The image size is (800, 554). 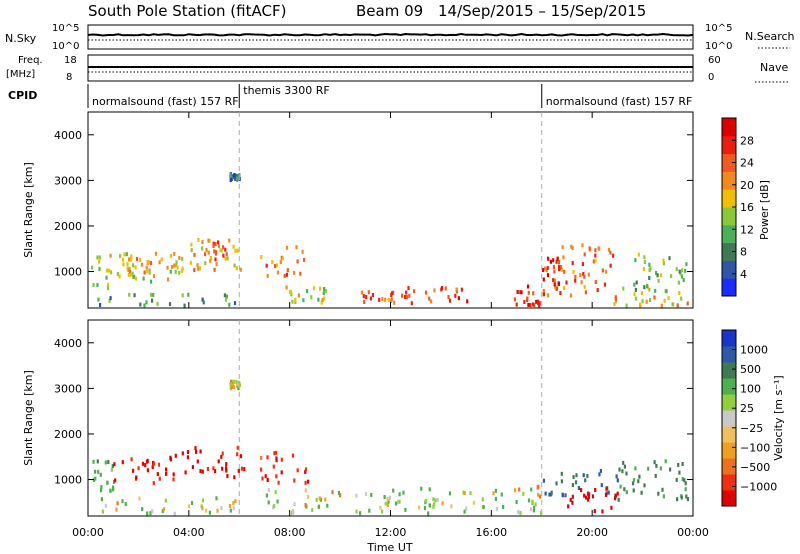 What do you see at coordinates (747, 207) in the screenshot?
I see `colorbar-tick-label: 16` at bounding box center [747, 207].